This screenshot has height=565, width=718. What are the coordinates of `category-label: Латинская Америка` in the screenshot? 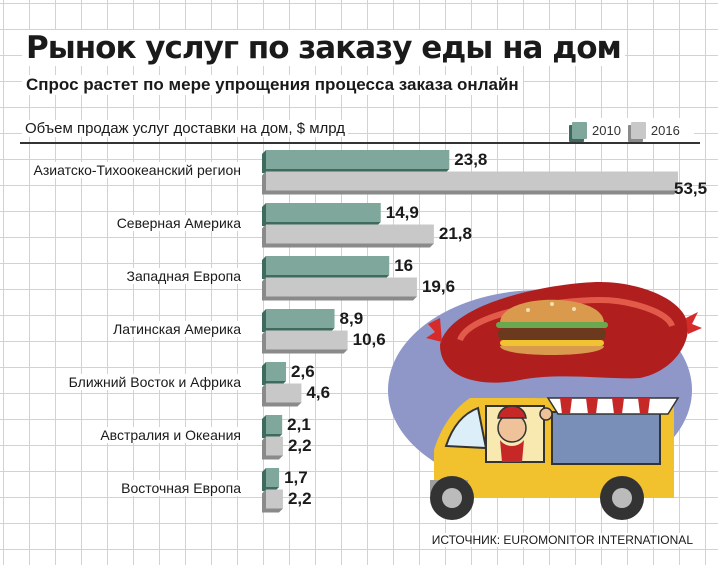 It's located at (177, 329).